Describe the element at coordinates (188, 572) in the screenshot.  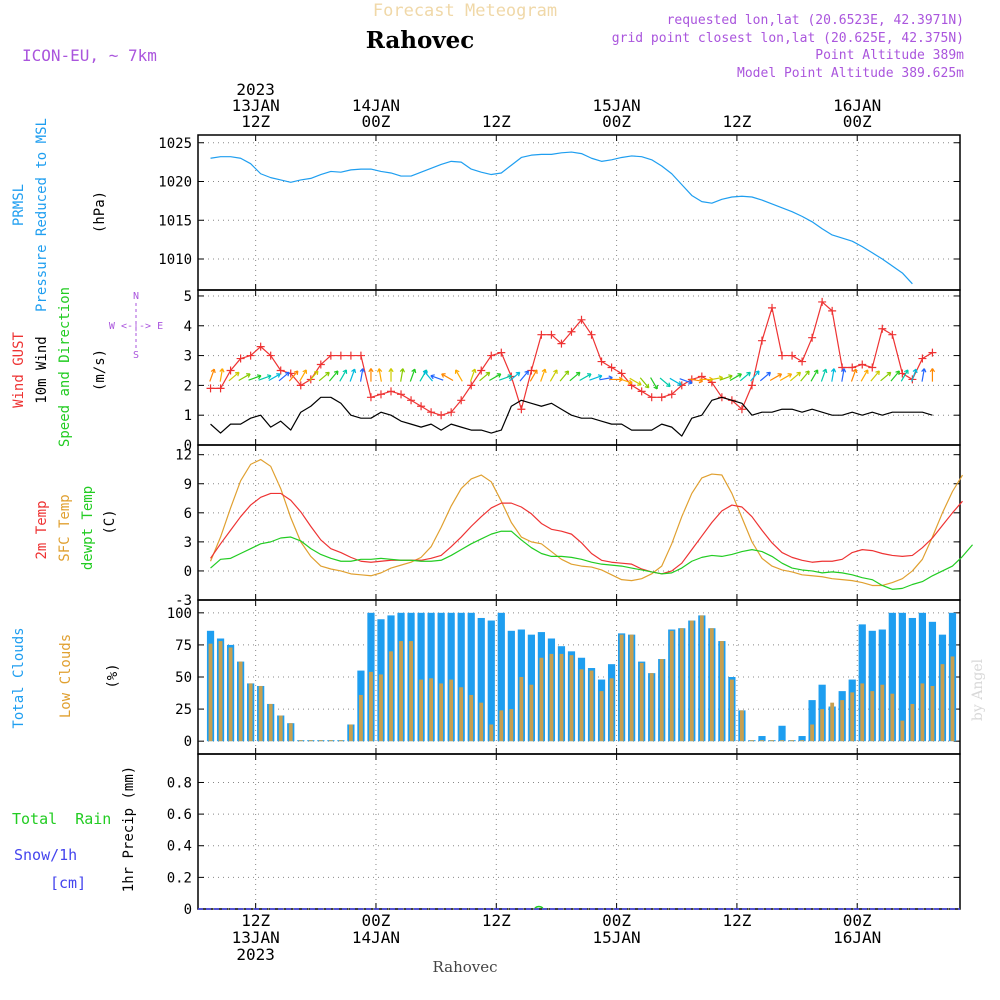
I see `temperature-ytick-label: 0` at that location.